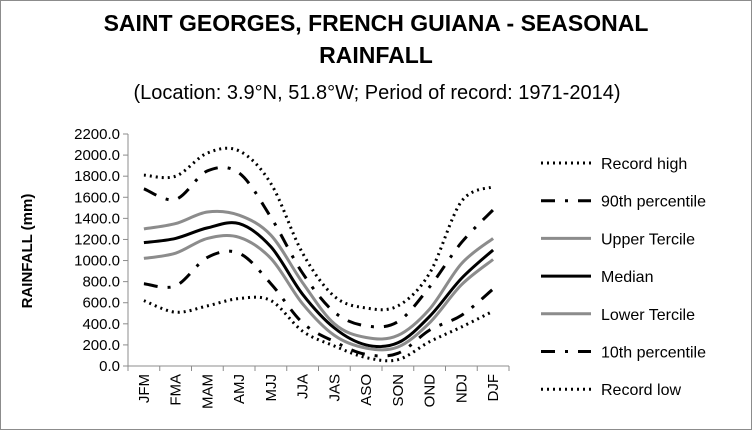  I want to click on y-tick-label: 0.0, so click(109, 366).